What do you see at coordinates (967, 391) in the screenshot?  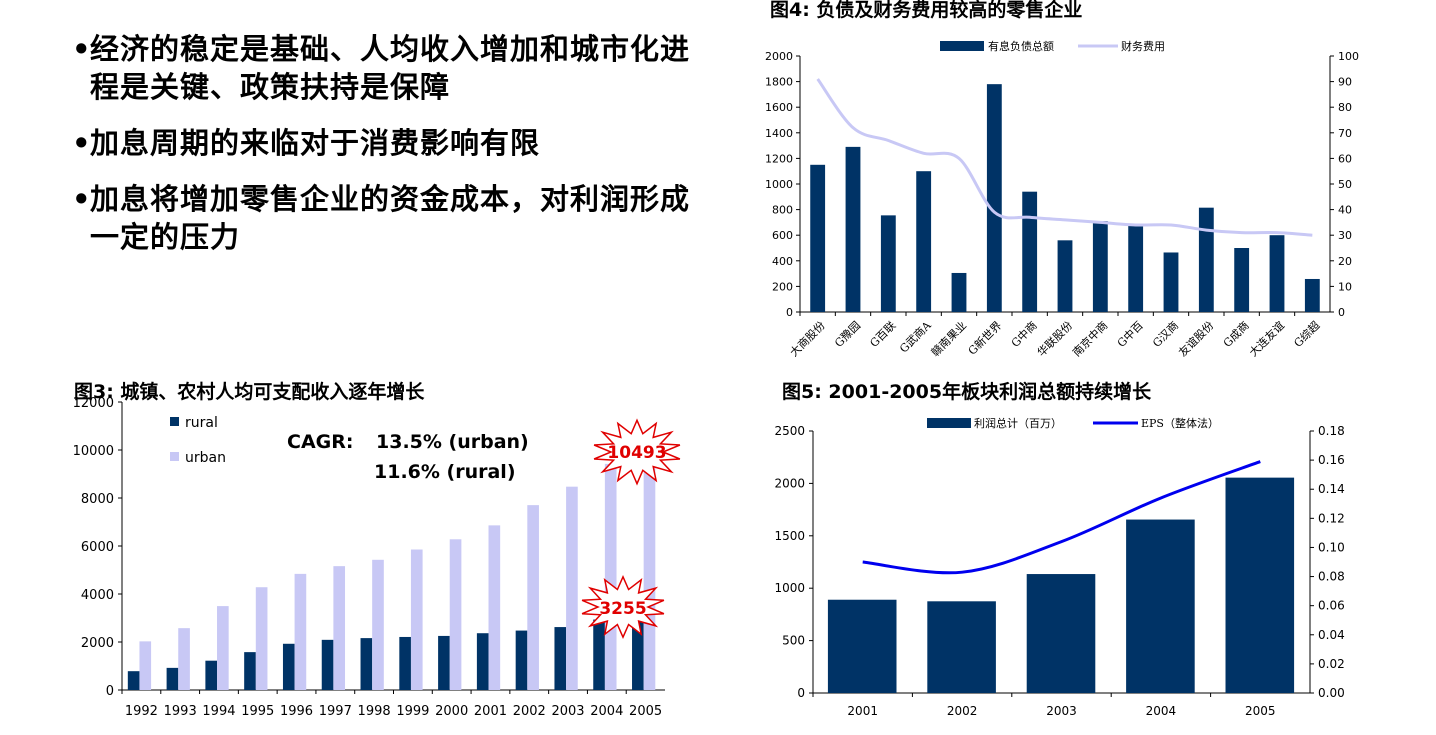 I see `chart-title: 图5: 2001-2005年板块利润总额持续增长` at bounding box center [967, 391].